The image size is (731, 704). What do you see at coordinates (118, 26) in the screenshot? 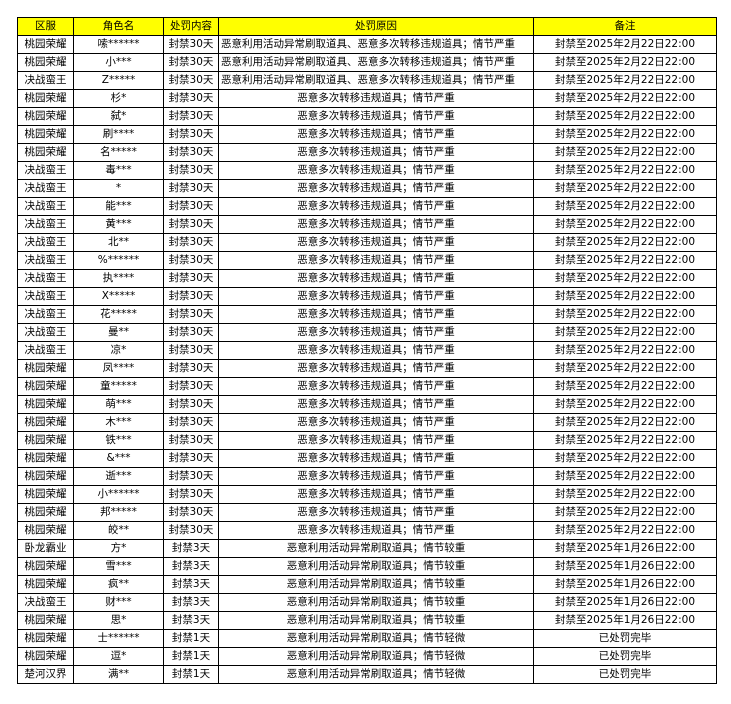
I see `col-header-character: 角色名` at bounding box center [118, 26].